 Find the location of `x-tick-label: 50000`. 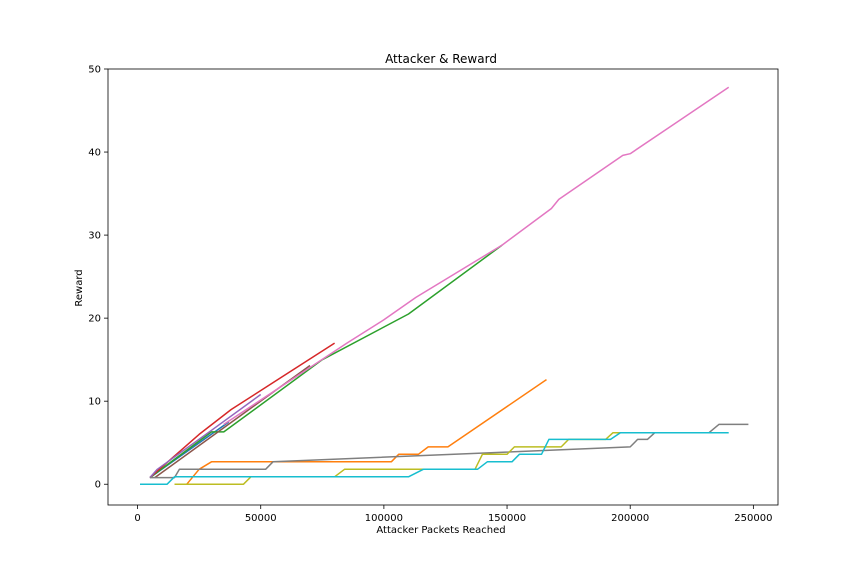

x-tick-label: 50000 is located at coordinates (261, 518).